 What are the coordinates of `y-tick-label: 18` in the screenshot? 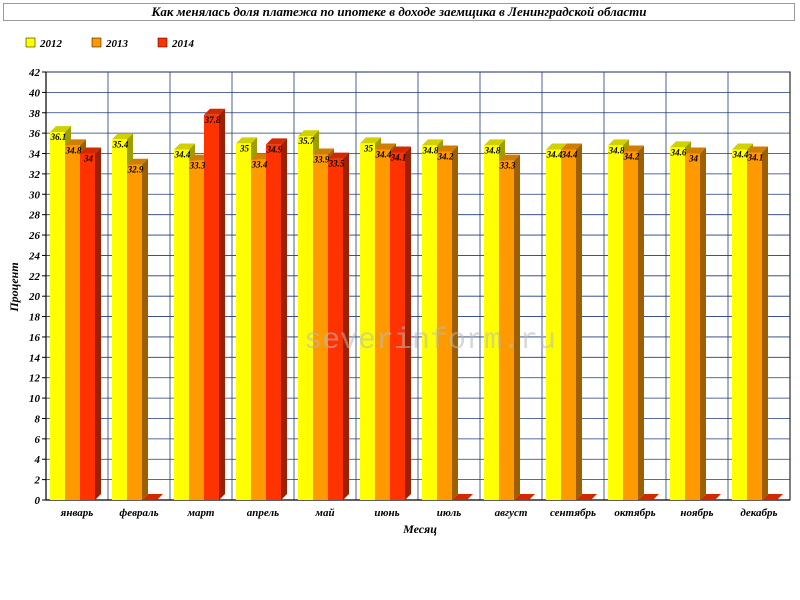 It's located at (35, 318).